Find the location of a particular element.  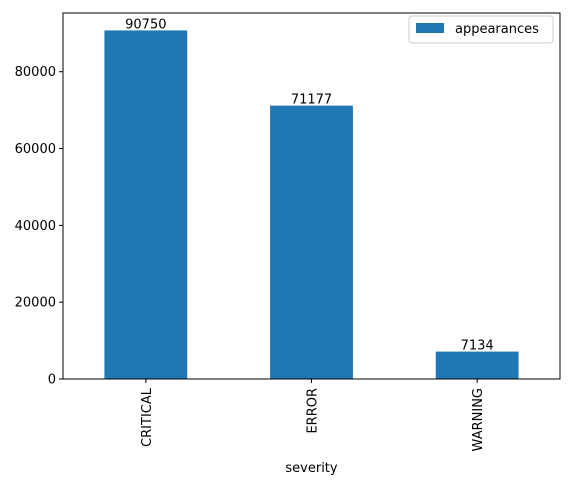

legend: appearances is located at coordinates (481, 29).